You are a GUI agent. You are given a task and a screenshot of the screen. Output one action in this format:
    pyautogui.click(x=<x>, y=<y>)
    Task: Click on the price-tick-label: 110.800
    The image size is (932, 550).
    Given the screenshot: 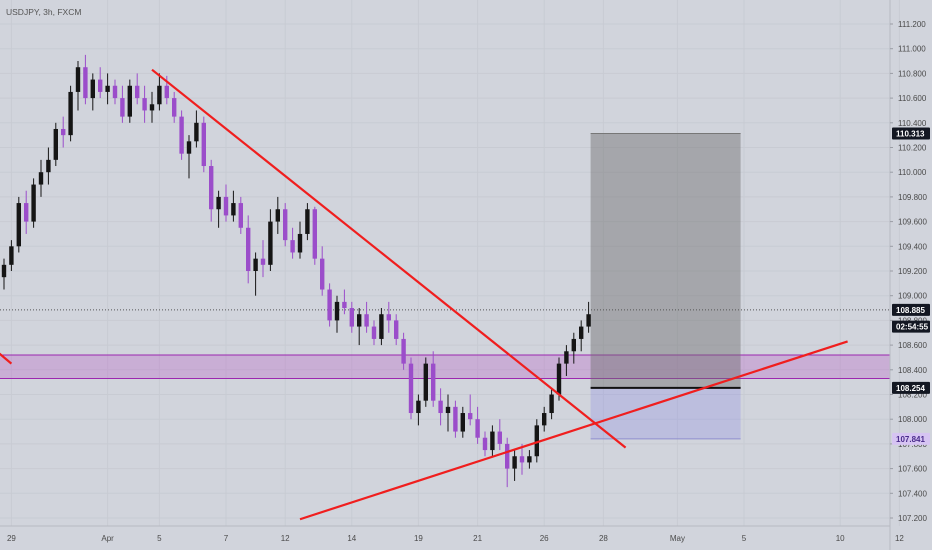 What is the action you would take?
    pyautogui.click(x=912, y=73)
    